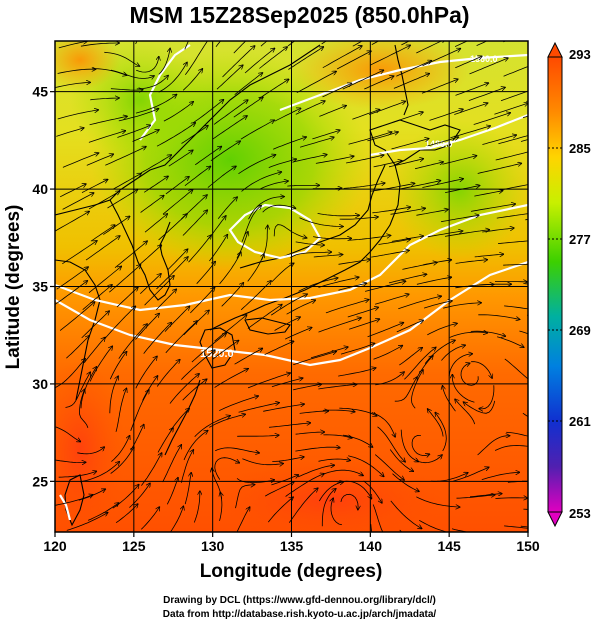 Image resolution: width=599 pixels, height=625 pixels. What do you see at coordinates (580, 421) in the screenshot?
I see `colorbar-tick-label: 261` at bounding box center [580, 421].